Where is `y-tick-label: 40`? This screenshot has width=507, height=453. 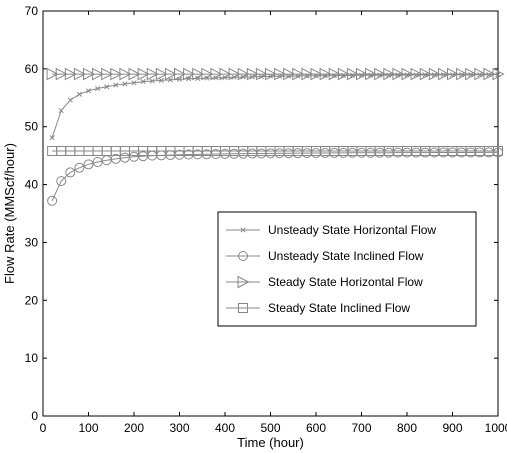 y-tick-label: 40 is located at coordinates (32, 185).